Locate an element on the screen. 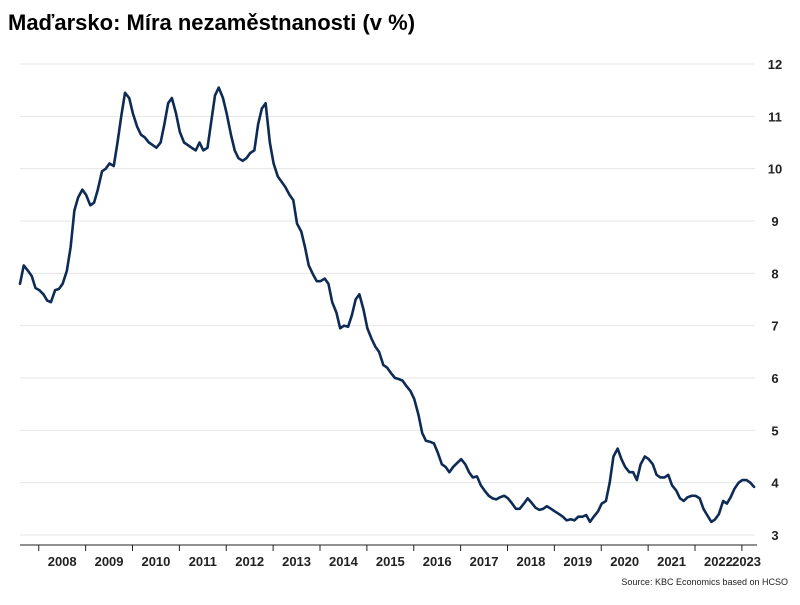 This screenshot has height=605, width=800. y-tick-label: 9 is located at coordinates (774, 221).